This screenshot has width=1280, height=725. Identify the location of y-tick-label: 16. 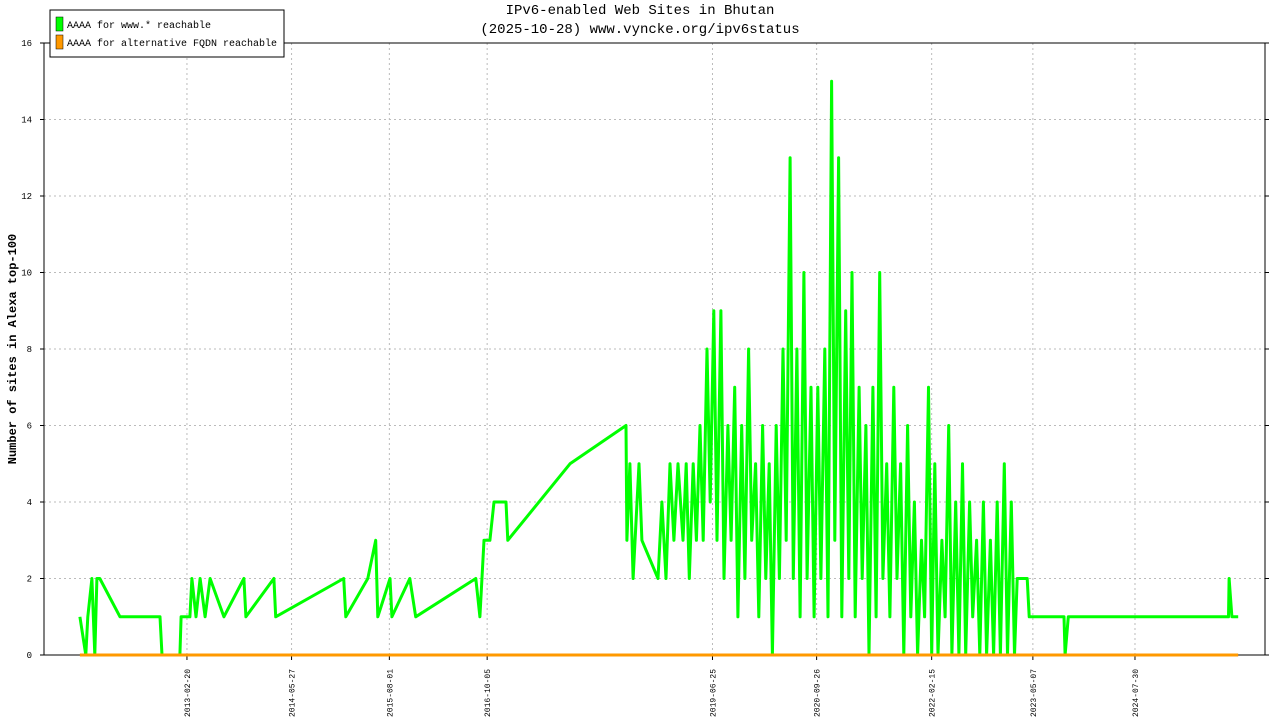
(26, 44).